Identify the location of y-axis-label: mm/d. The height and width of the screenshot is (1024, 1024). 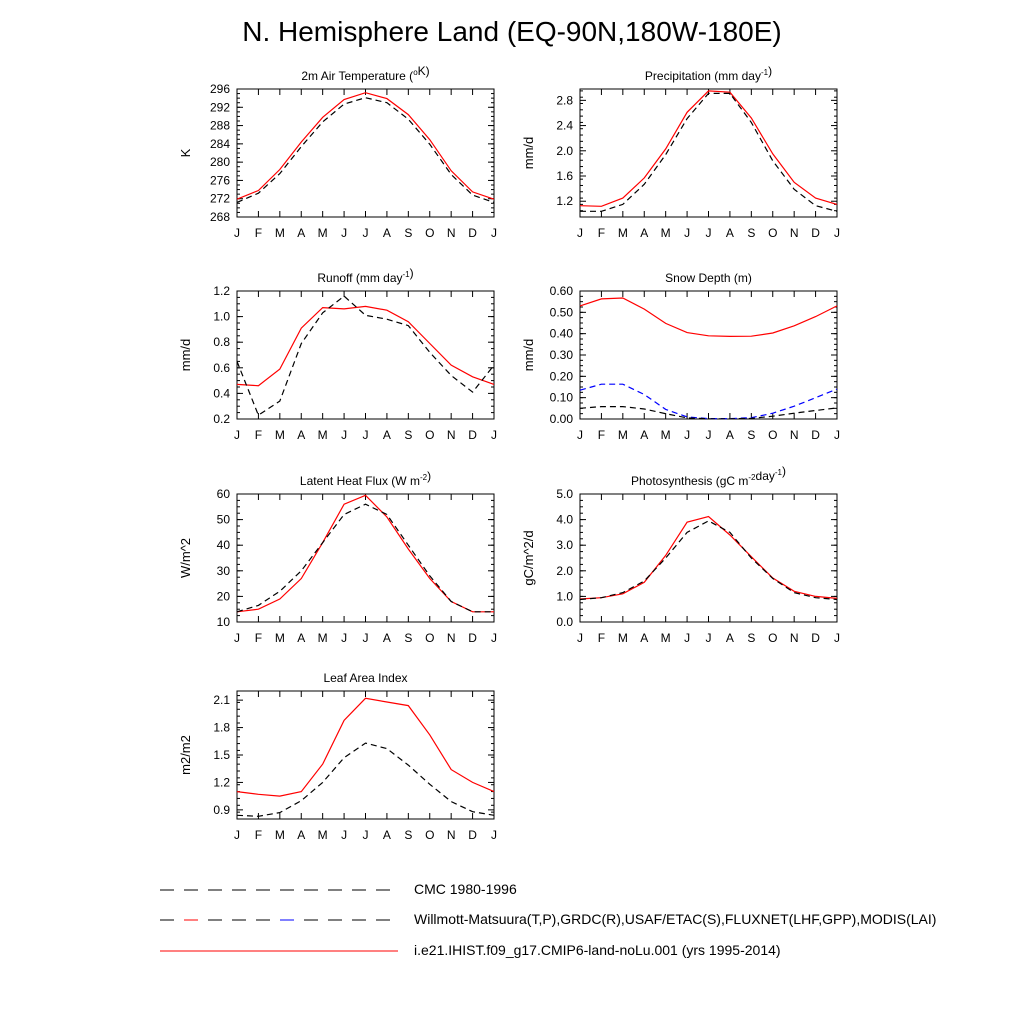
(528, 153).